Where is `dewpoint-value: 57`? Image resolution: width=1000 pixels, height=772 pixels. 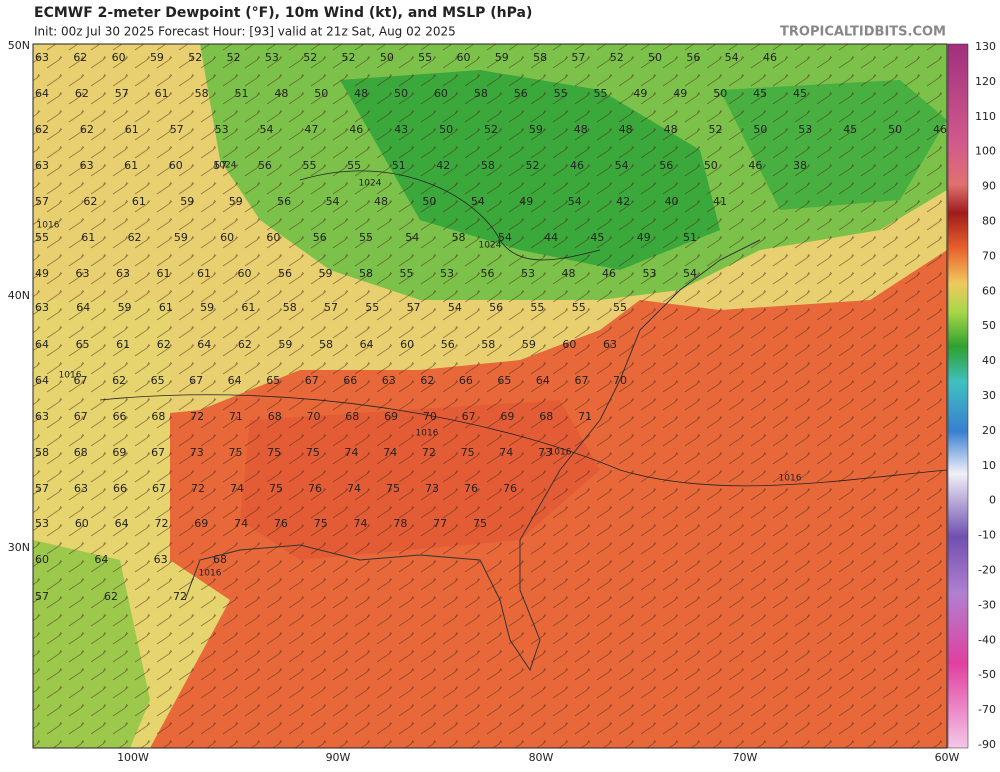 dewpoint-value: 57 is located at coordinates (177, 129).